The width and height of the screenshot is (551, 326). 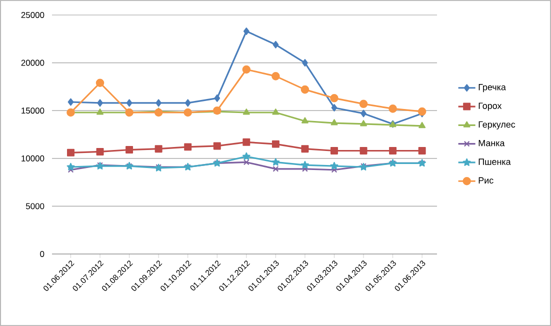 What do you see at coordinates (33, 158) in the screenshot?
I see `y-tick-label: 10000` at bounding box center [33, 158].